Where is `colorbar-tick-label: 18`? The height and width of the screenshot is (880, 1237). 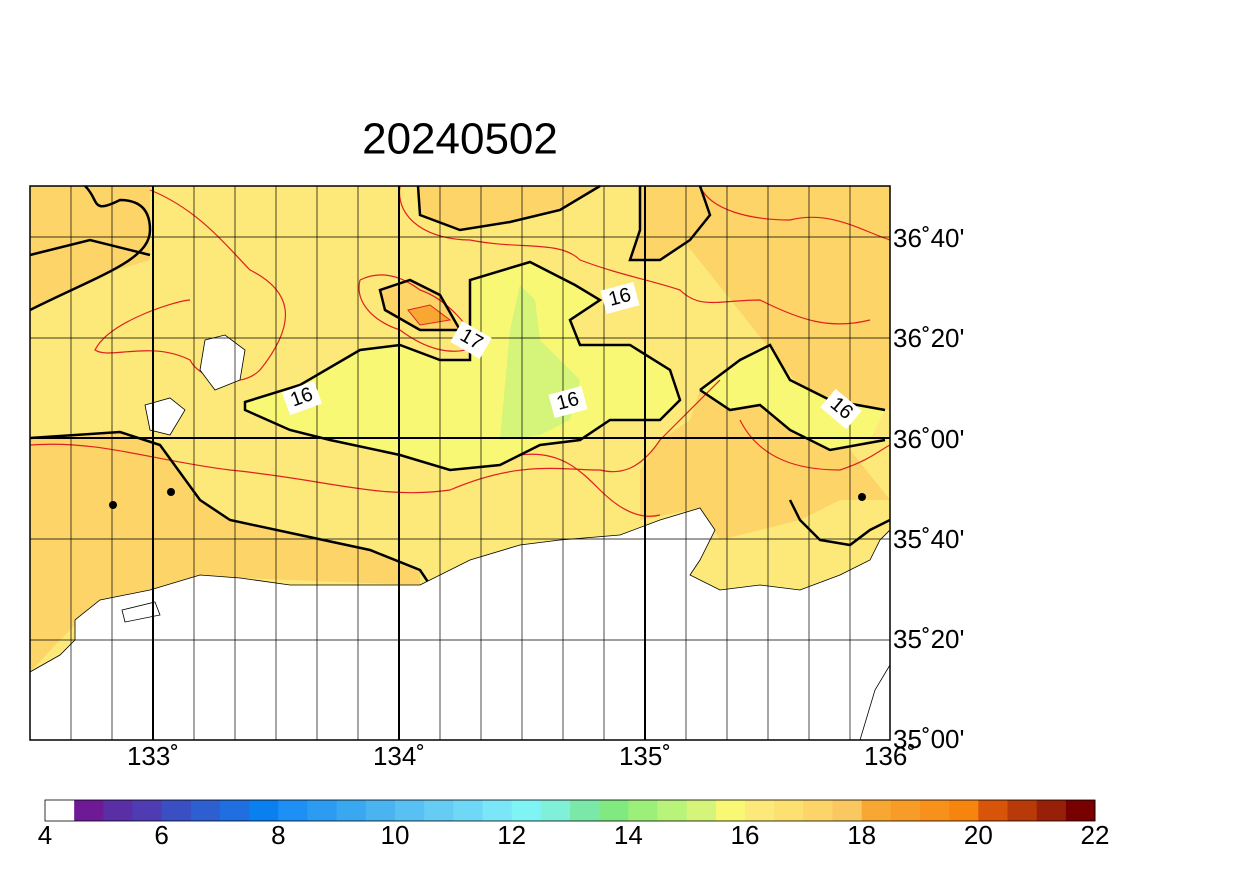 colorbar-tick-label: 18 is located at coordinates (861, 835).